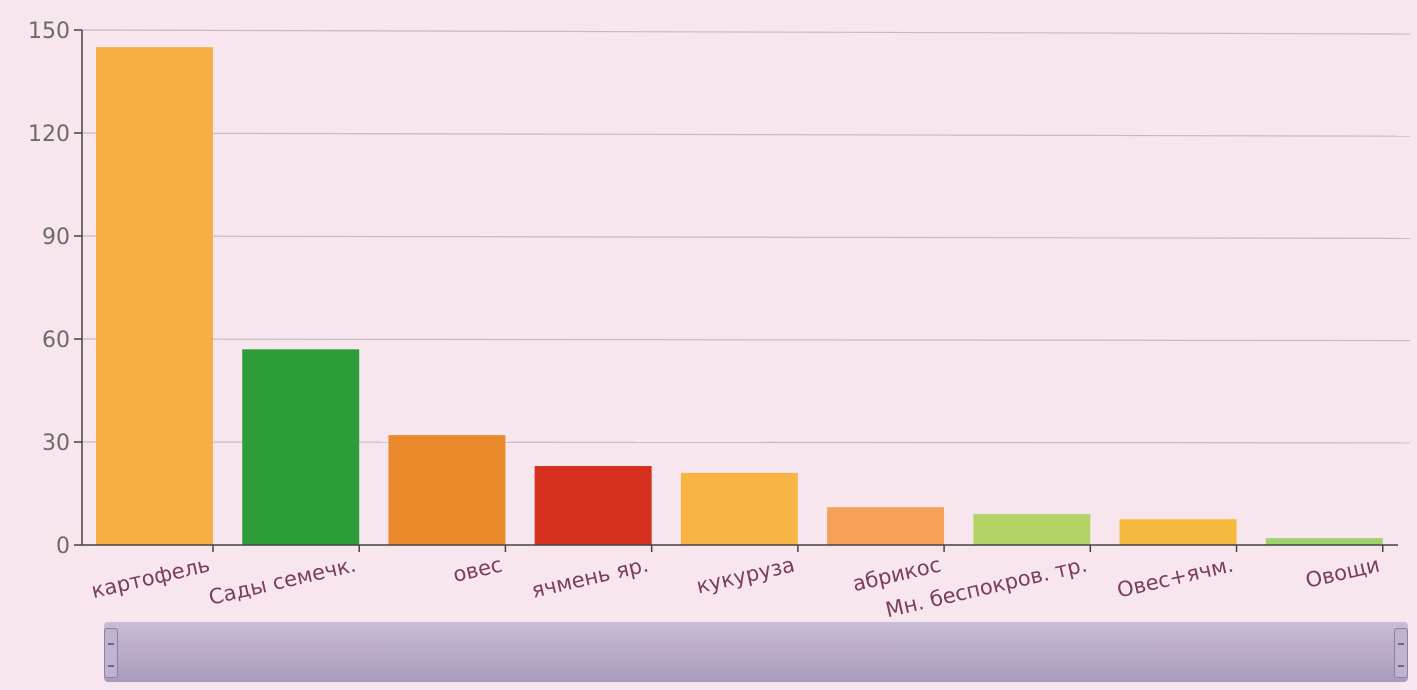  Describe the element at coordinates (63, 546) in the screenshot. I see `y-tick-label: 0` at that location.